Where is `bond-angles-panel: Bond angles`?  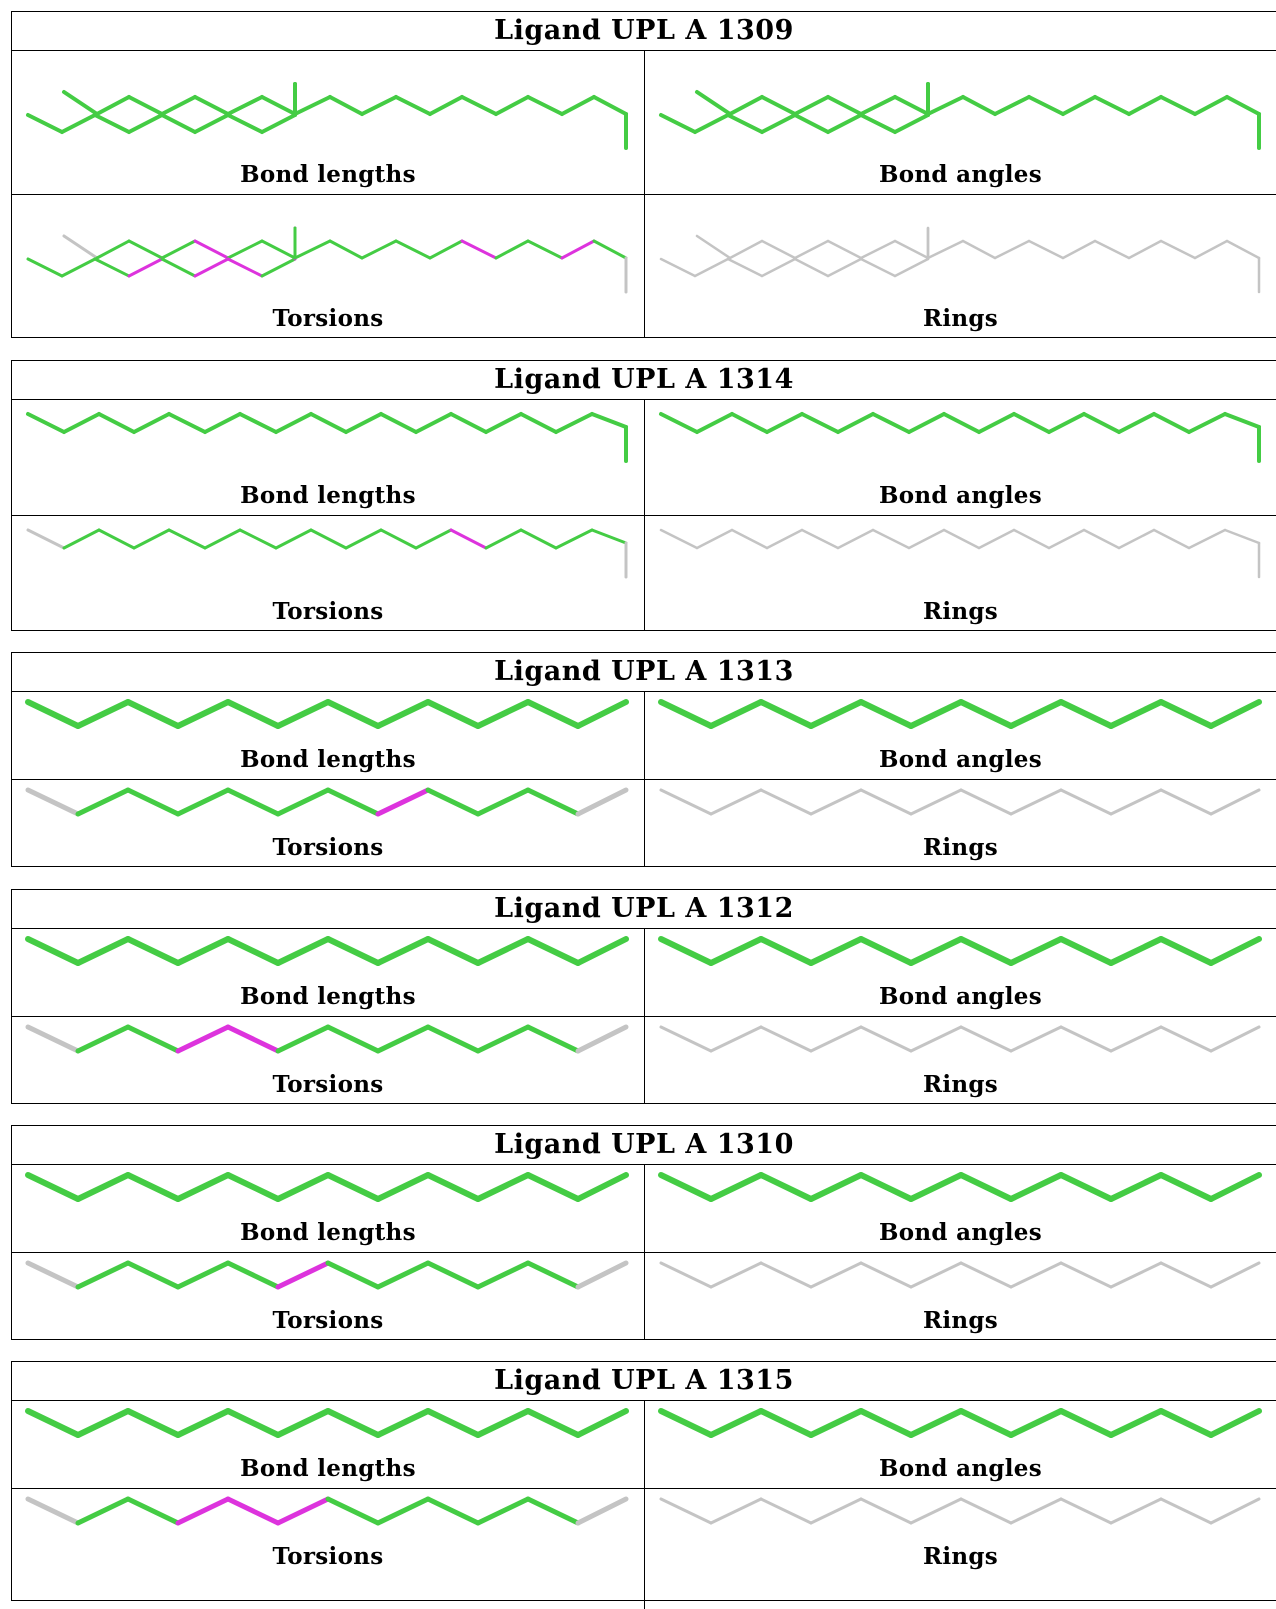 bond-angles-panel: Bond angles is located at coordinates (960, 122).